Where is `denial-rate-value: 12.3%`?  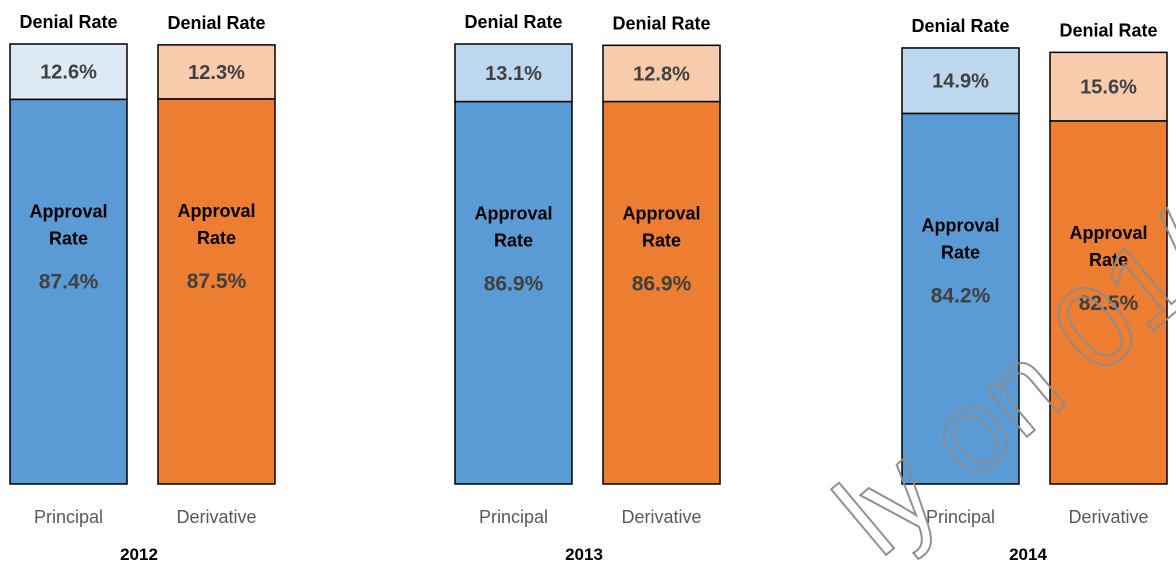 denial-rate-value: 12.3% is located at coordinates (216, 73).